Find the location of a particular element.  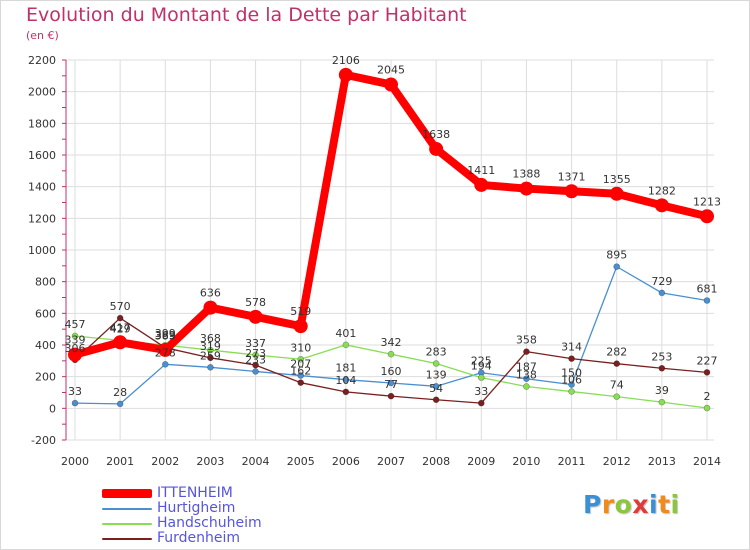

data-label: 578 is located at coordinates (255, 302).